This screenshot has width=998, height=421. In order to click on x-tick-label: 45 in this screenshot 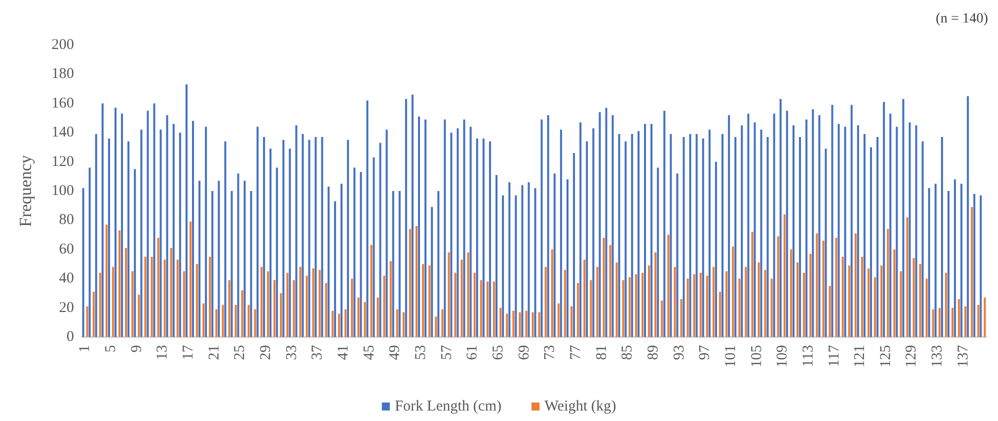, I will do `click(369, 352)`.